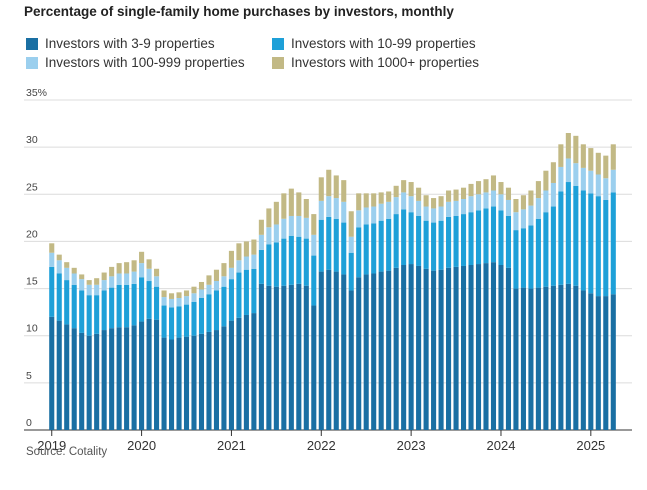 The width and height of the screenshot is (647, 490). What do you see at coordinates (321, 445) in the screenshot?
I see `x-tick-label: 2022` at bounding box center [321, 445].